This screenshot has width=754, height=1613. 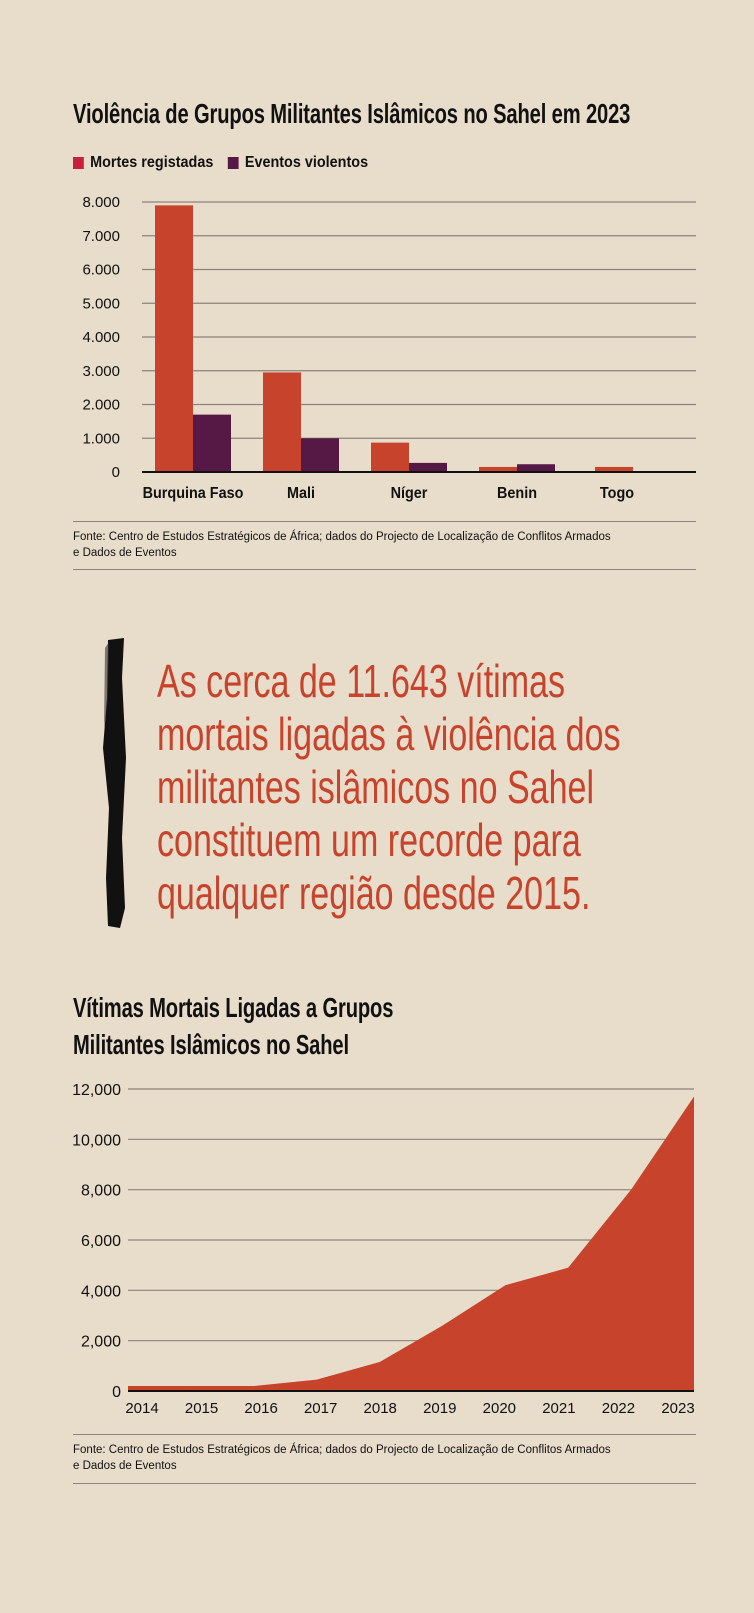 I want to click on legend-label-deaths: Mortes registadas, so click(x=152, y=162).